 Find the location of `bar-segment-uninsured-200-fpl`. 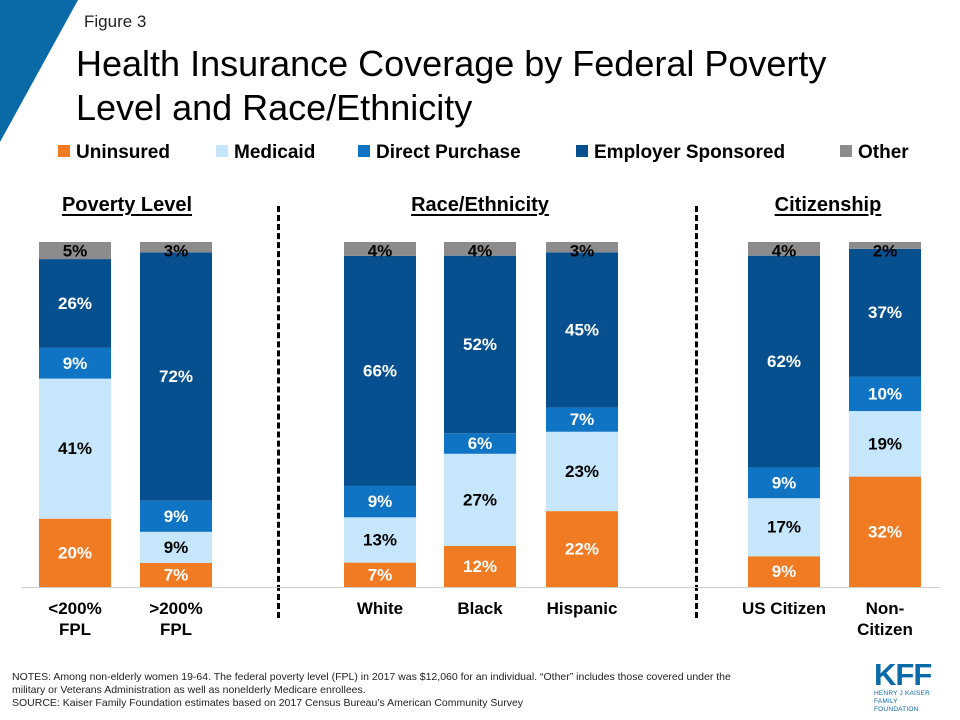

bar-segment-uninsured-200-fpl is located at coordinates (75, 552).